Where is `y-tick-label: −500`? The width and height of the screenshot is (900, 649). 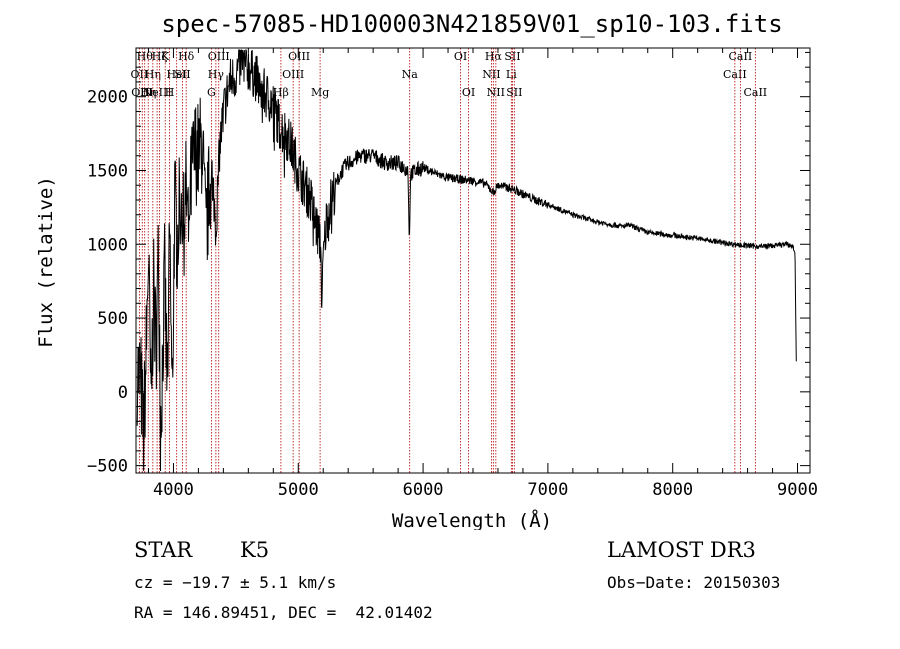 y-tick-label: −500 is located at coordinates (107, 467).